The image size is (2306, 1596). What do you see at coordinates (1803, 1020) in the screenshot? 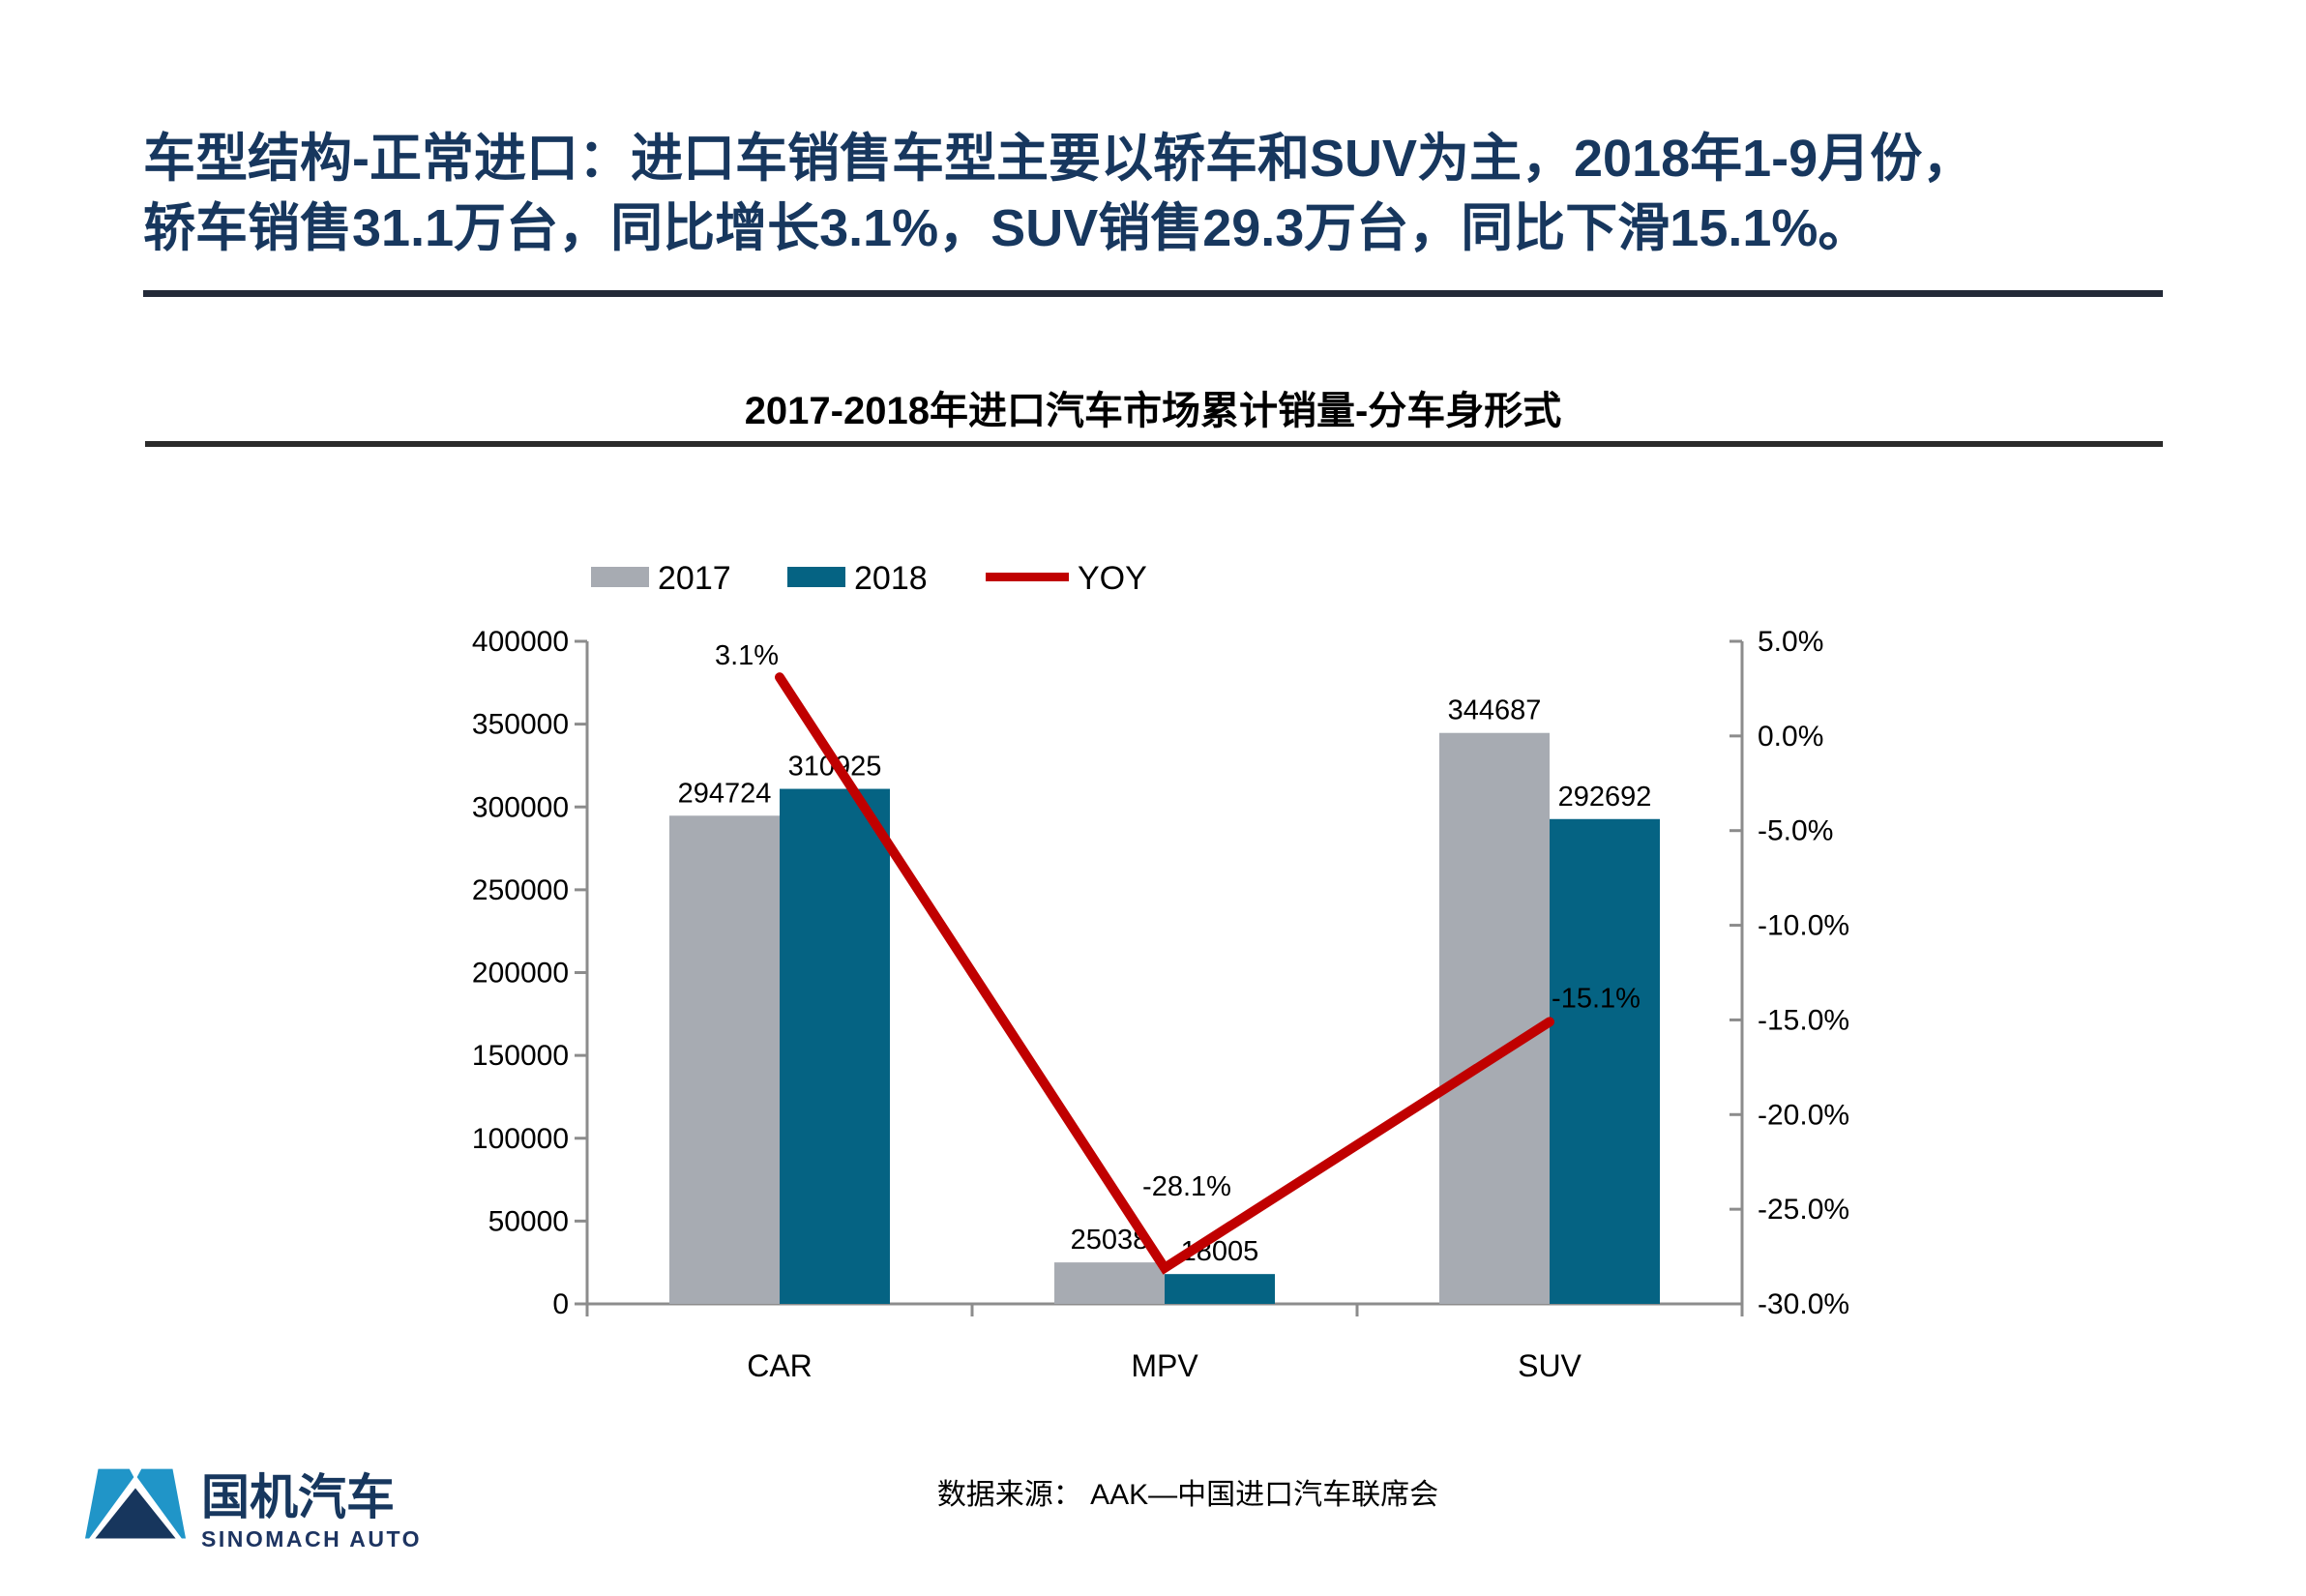
I see `right-axis-tick-label: -15.0%` at bounding box center [1803, 1020].